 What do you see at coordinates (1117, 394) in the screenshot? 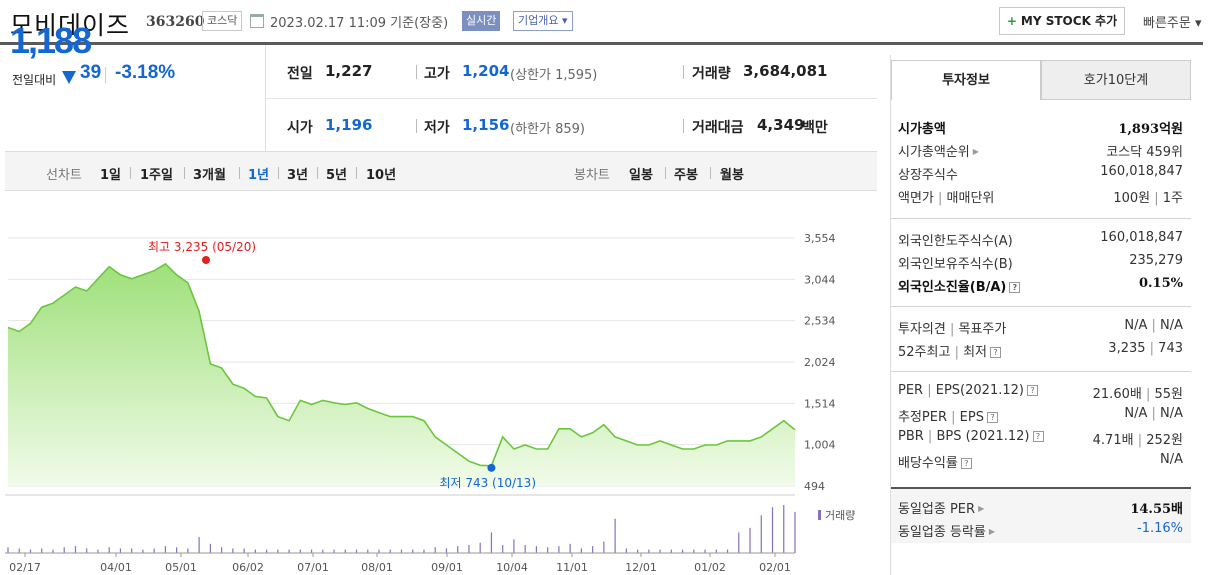
I see `info-value: 21.60배` at bounding box center [1117, 394].